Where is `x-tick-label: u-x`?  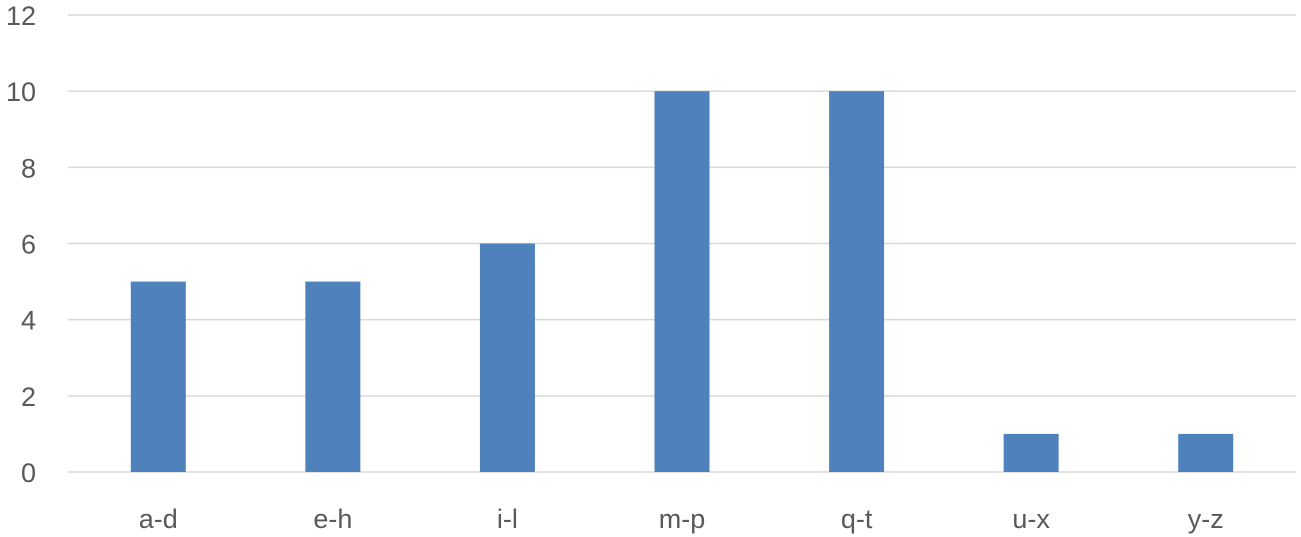
x-tick-label: u-x is located at coordinates (1031, 519).